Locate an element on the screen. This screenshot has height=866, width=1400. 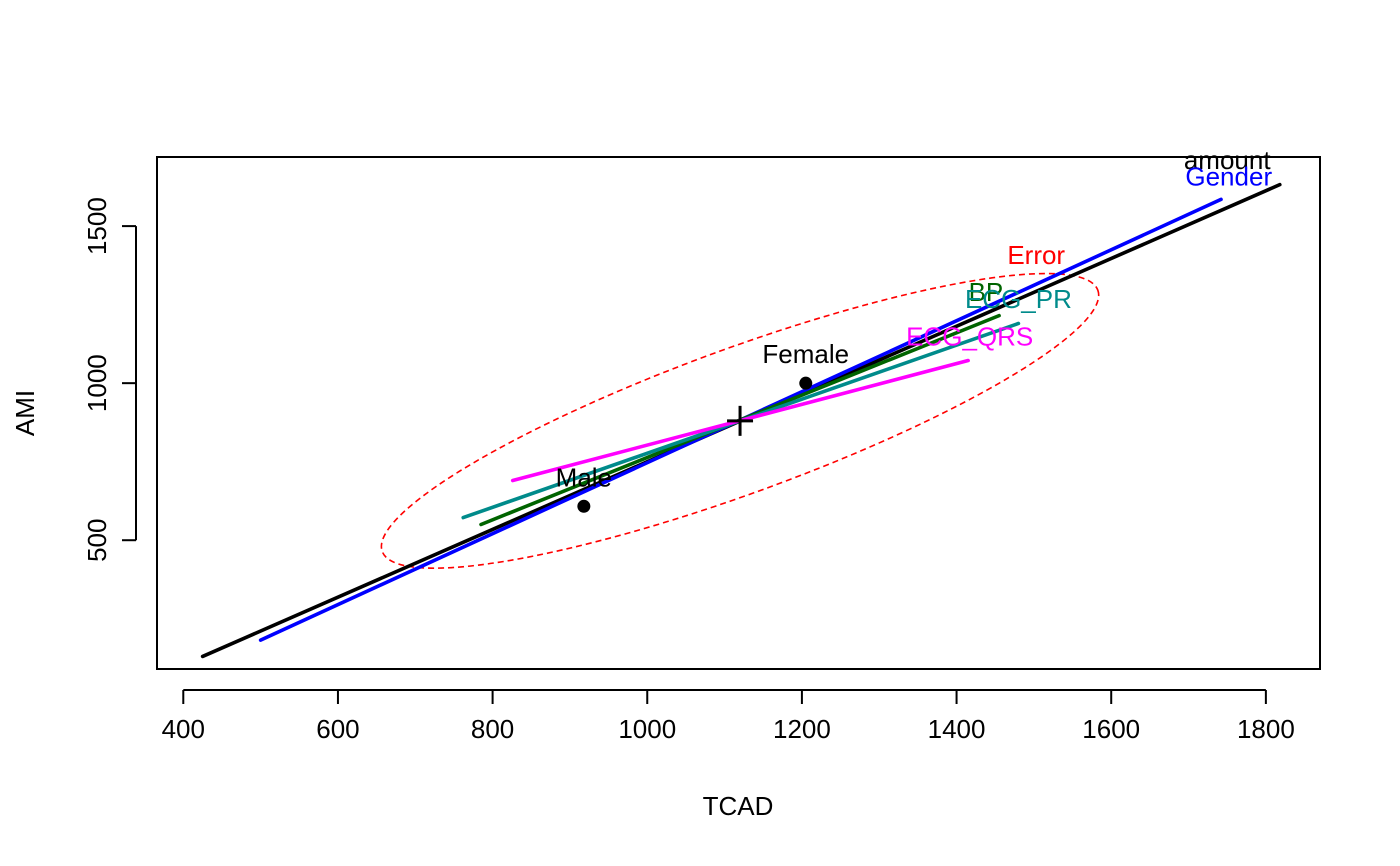
y-tick-label: 500 is located at coordinates (97, 540).